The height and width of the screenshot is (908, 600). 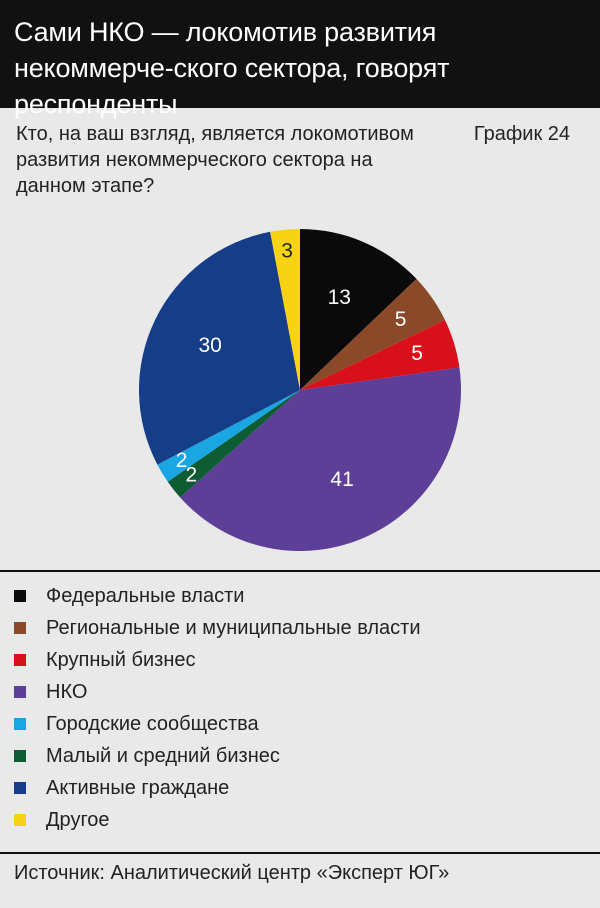 What do you see at coordinates (401, 319) in the screenshot?
I see `slice-value-label-1: 5` at bounding box center [401, 319].